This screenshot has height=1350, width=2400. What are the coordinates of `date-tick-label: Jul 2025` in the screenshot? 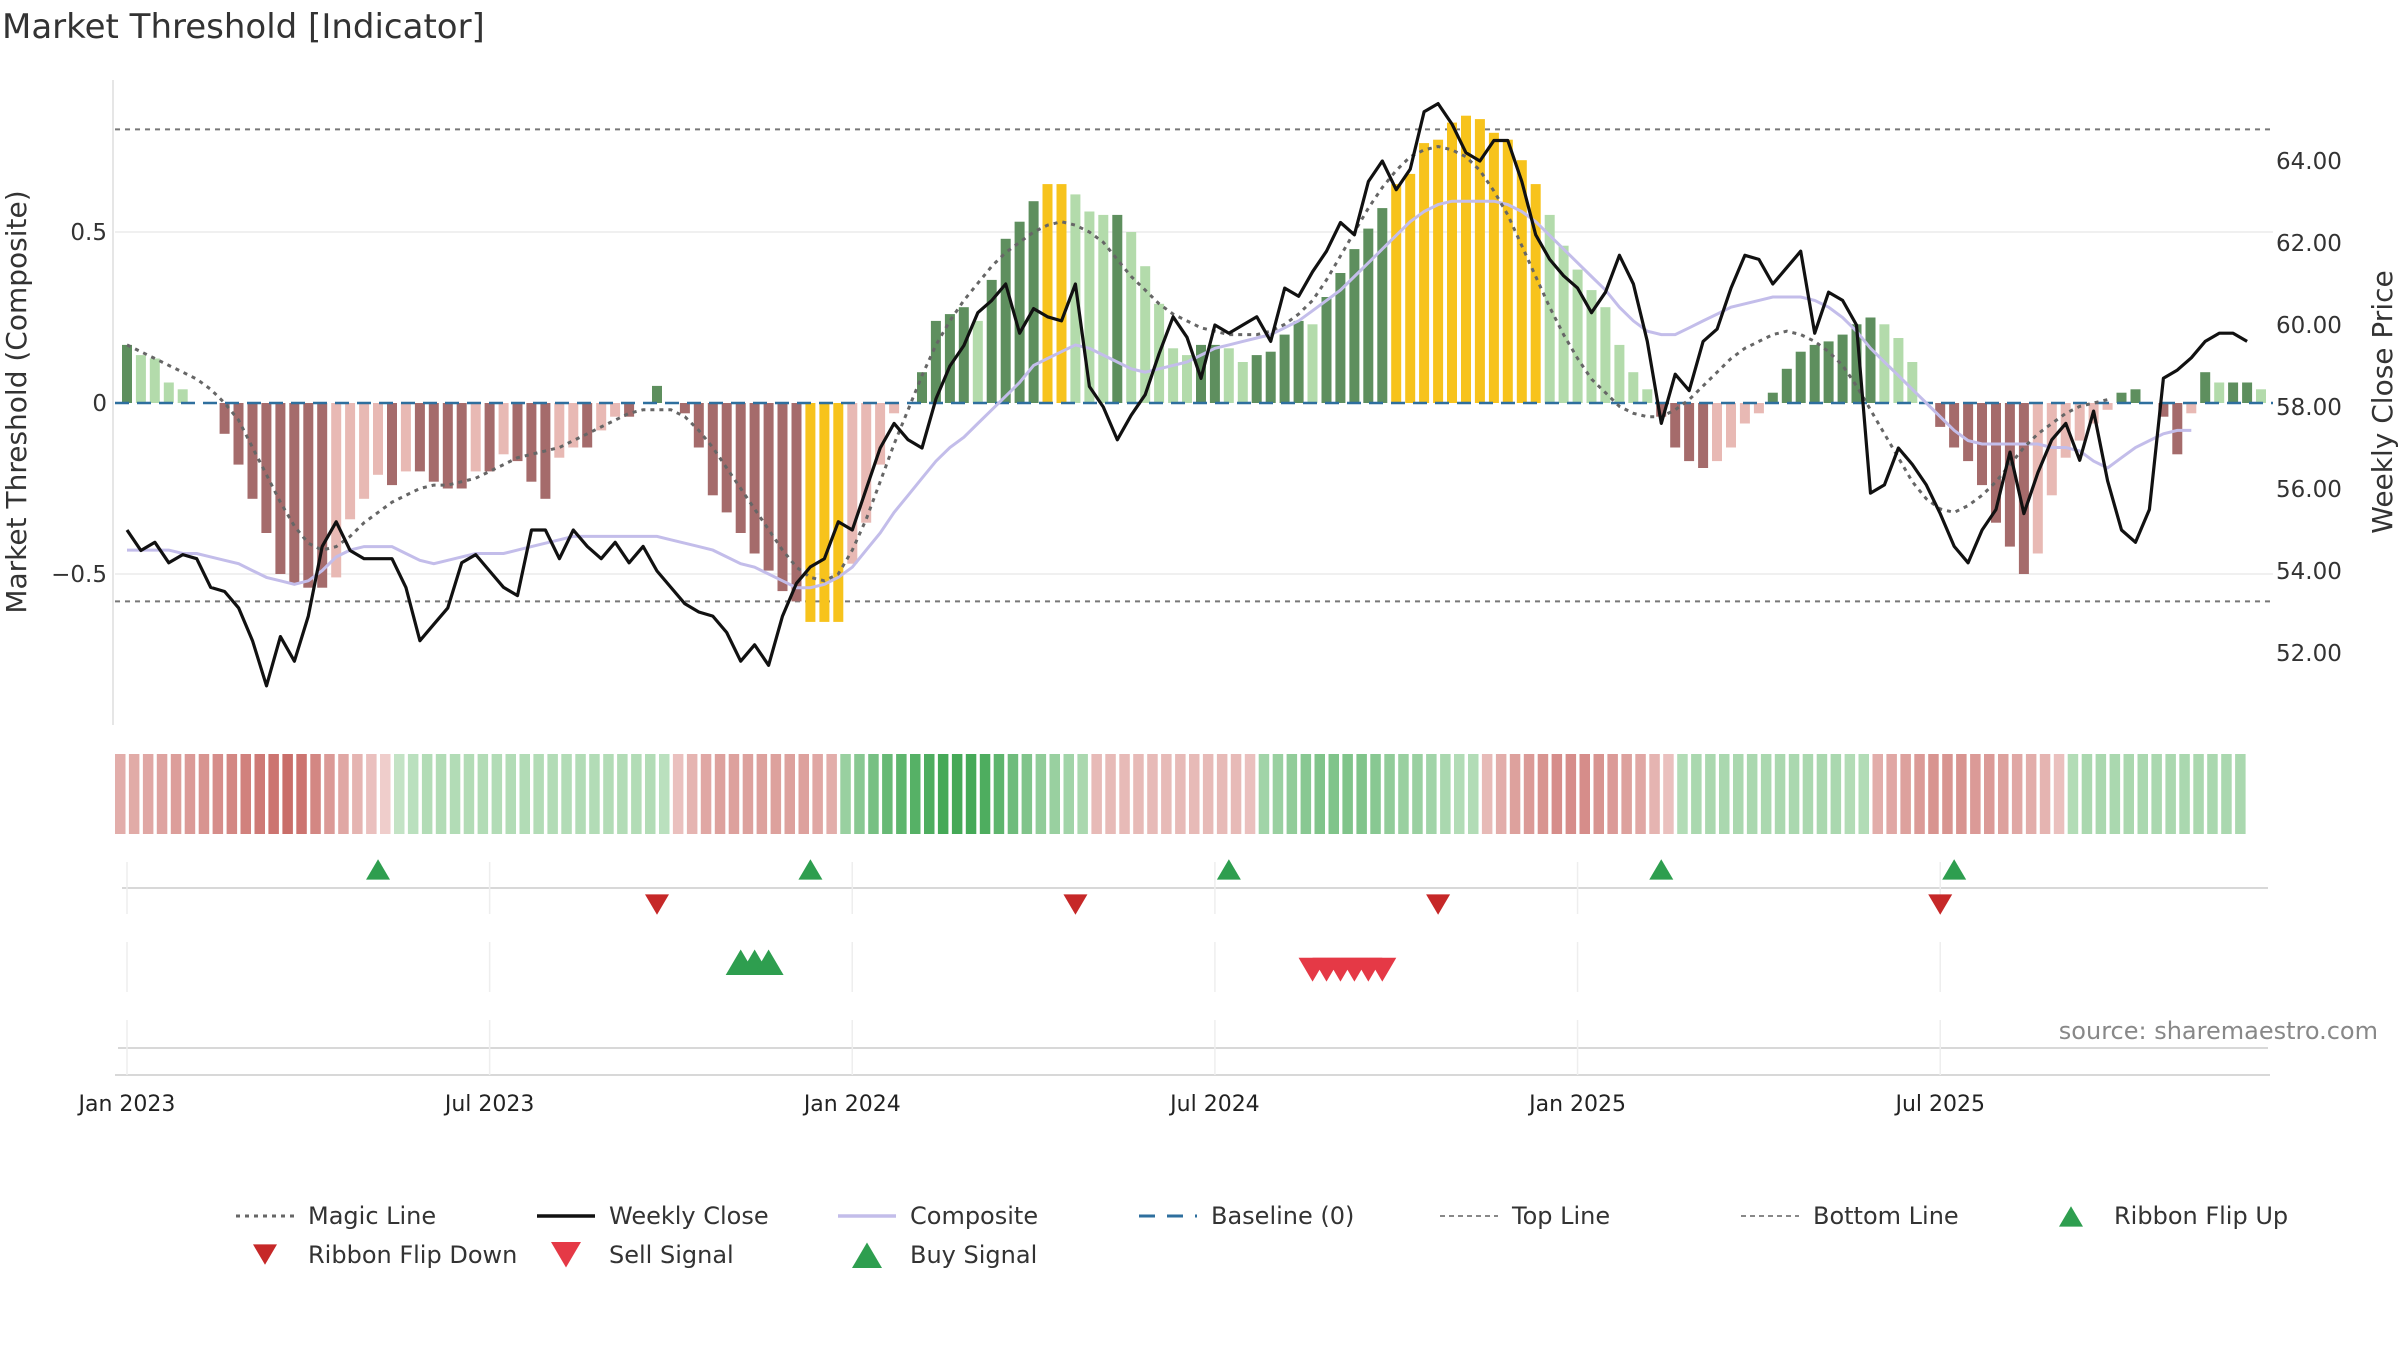 It's located at (1939, 1104).